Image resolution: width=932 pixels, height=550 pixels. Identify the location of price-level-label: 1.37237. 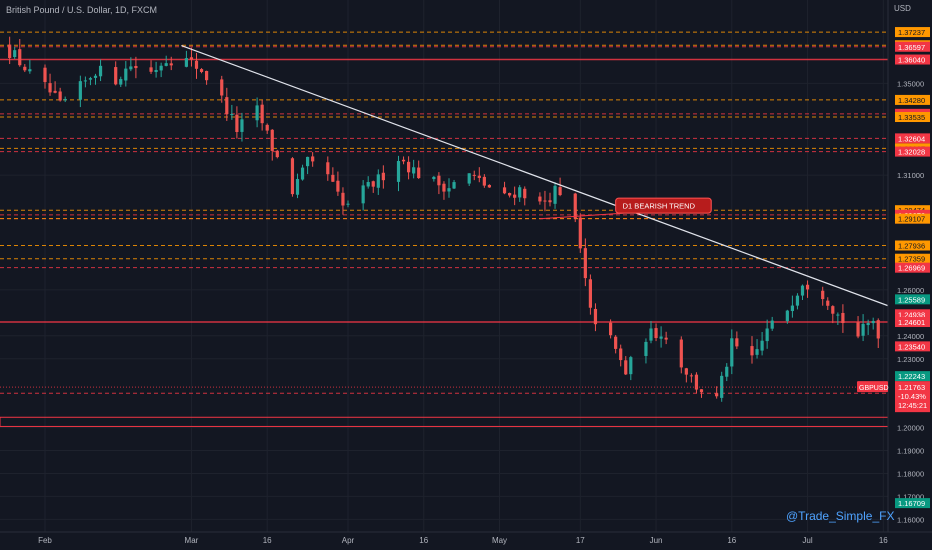
(911, 32).